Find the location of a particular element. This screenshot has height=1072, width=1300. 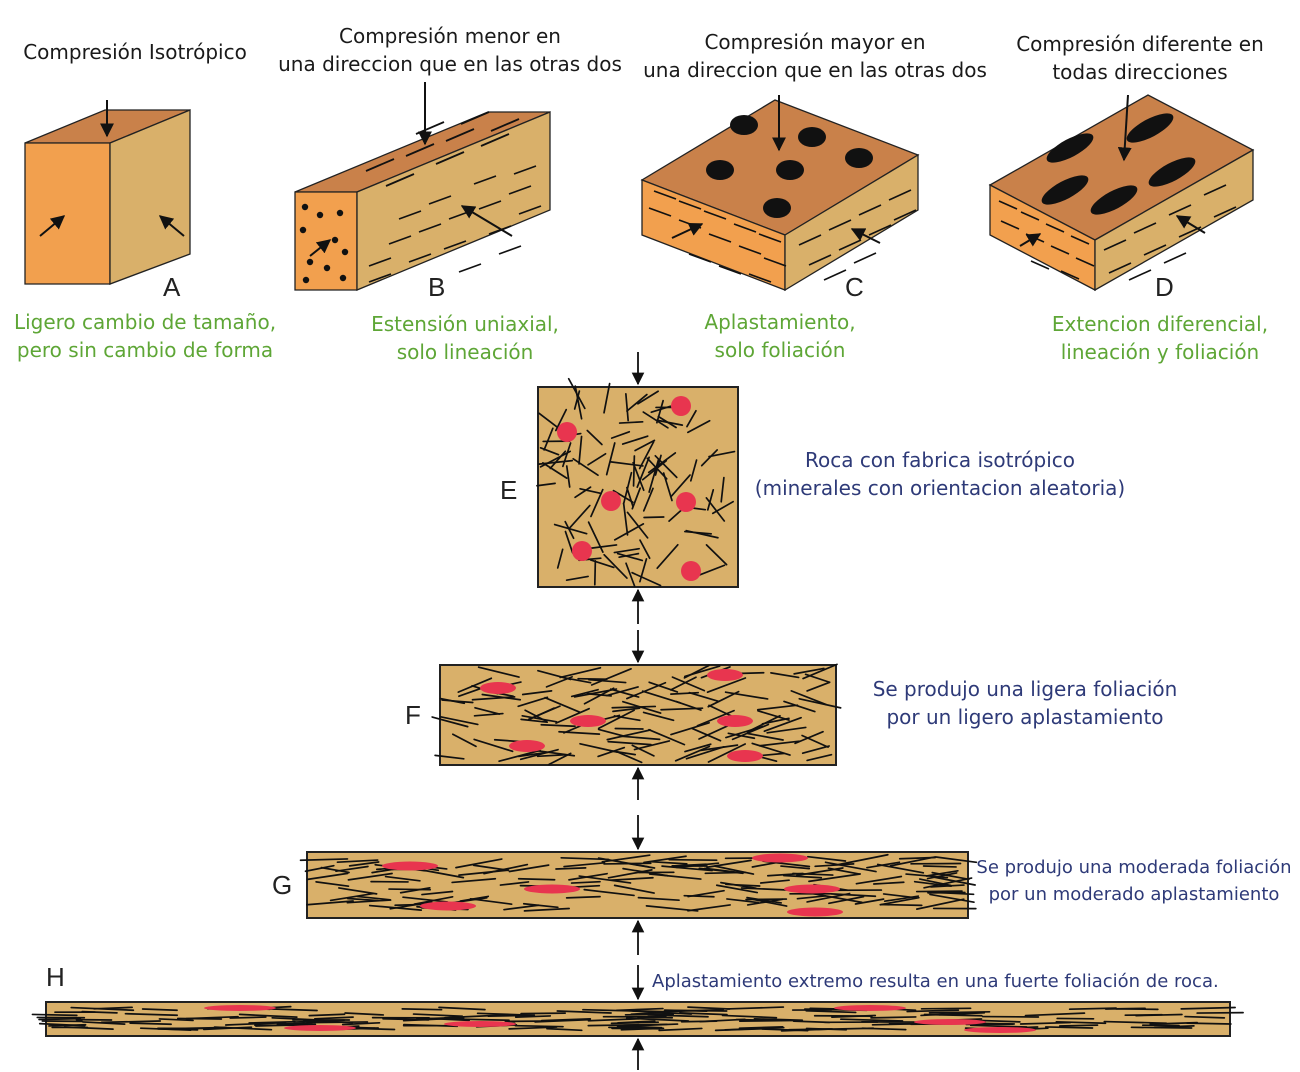

flattened-grain is located at coordinates (777, 208).